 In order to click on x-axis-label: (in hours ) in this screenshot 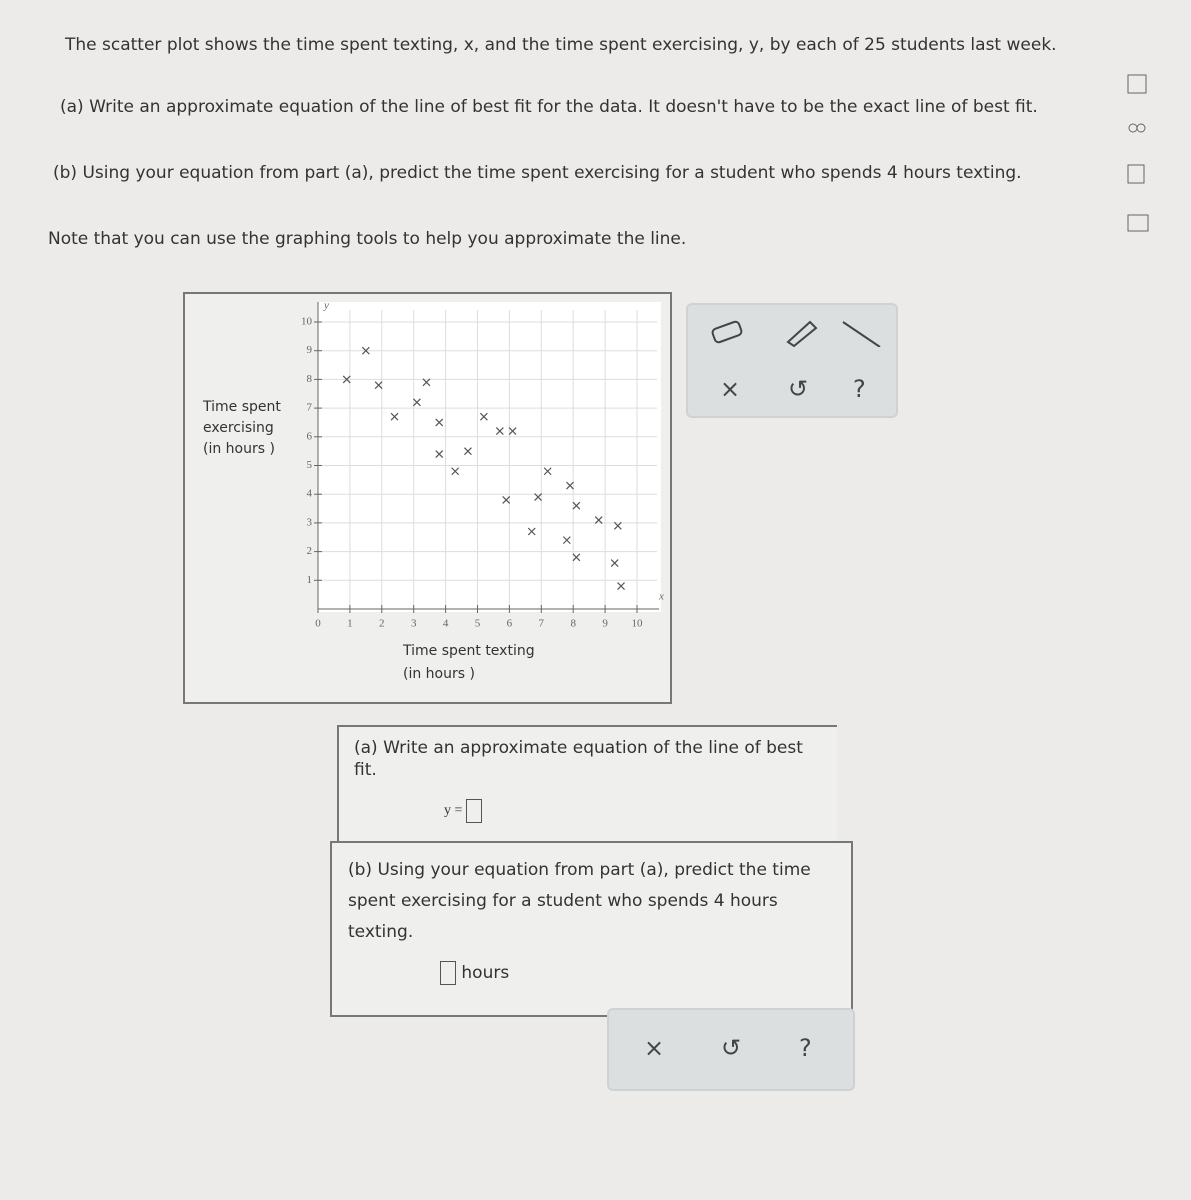, I will do `click(439, 674)`.